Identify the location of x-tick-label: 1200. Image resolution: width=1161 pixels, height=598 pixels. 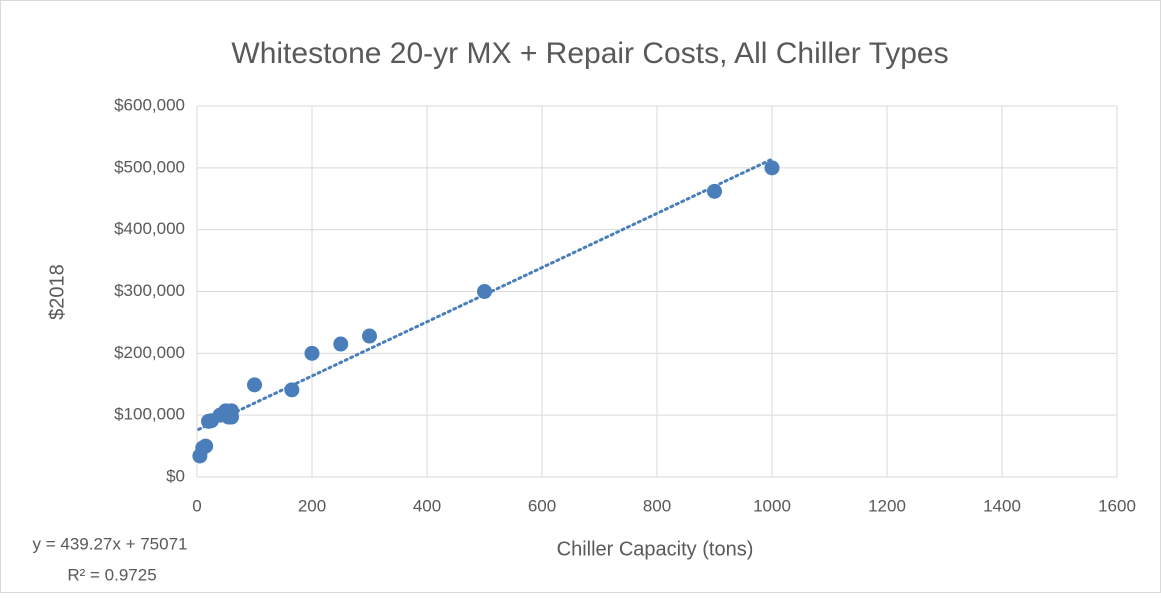
(887, 505).